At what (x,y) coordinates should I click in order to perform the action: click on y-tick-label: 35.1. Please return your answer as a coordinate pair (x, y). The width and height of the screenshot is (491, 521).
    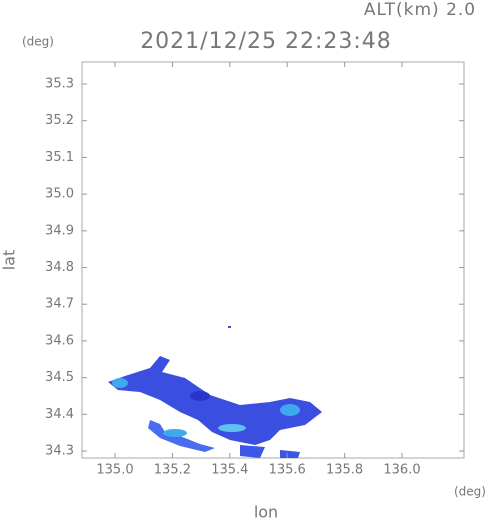
    Looking at the image, I should click on (59, 157).